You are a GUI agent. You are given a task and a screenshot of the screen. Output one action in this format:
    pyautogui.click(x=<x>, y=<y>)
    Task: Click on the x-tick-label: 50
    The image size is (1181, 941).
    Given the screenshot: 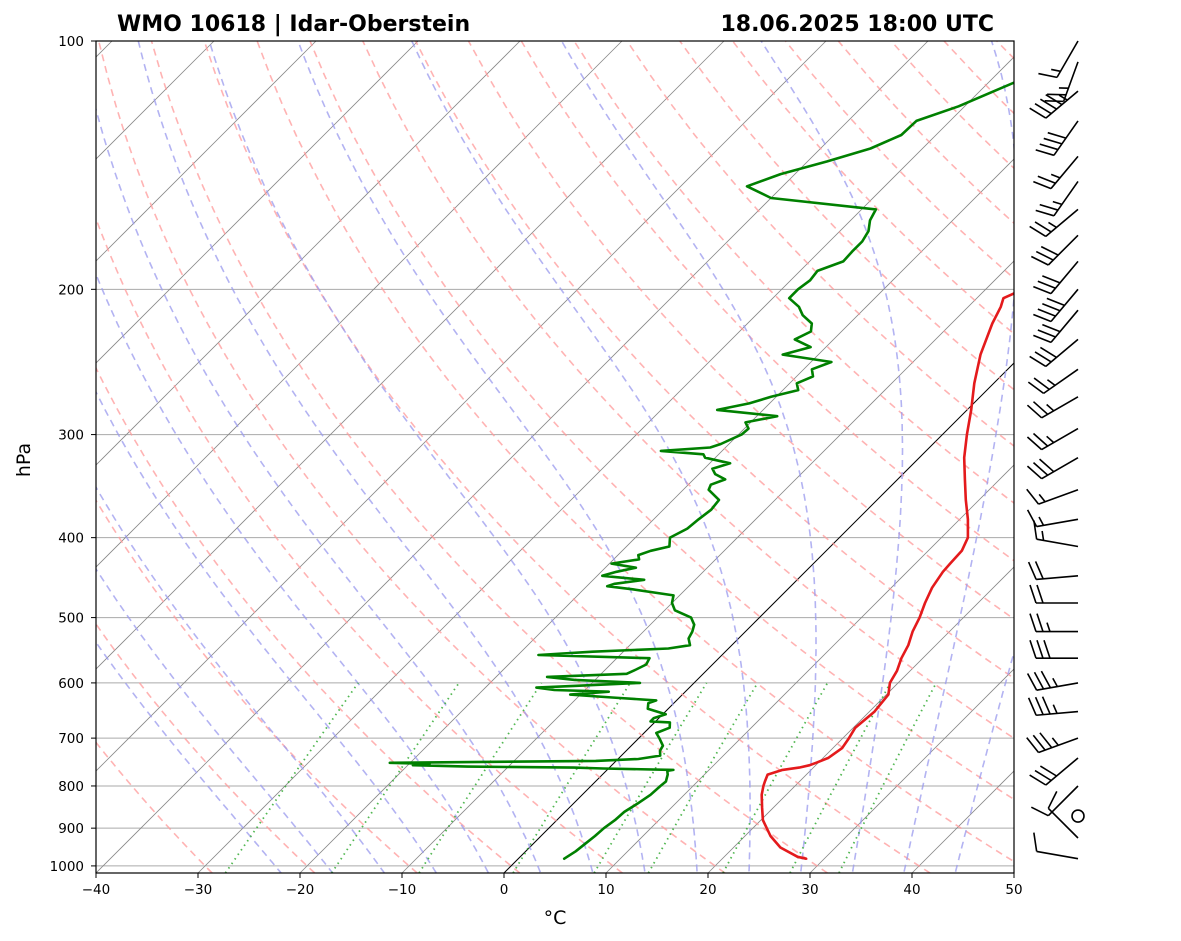 What is the action you would take?
    pyautogui.click(x=1013, y=890)
    